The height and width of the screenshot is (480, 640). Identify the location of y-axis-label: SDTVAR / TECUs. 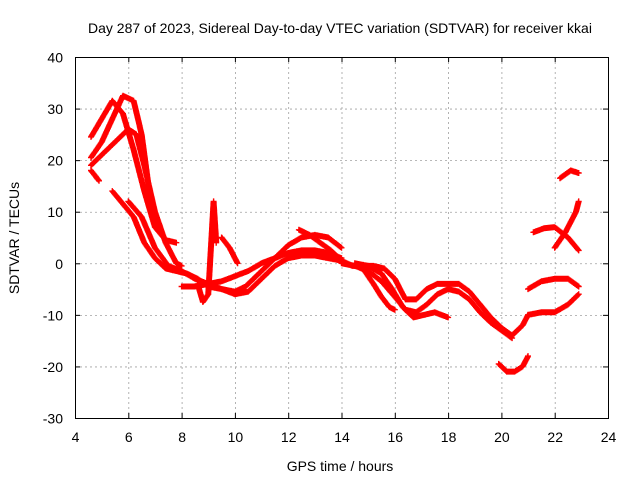
(14, 238).